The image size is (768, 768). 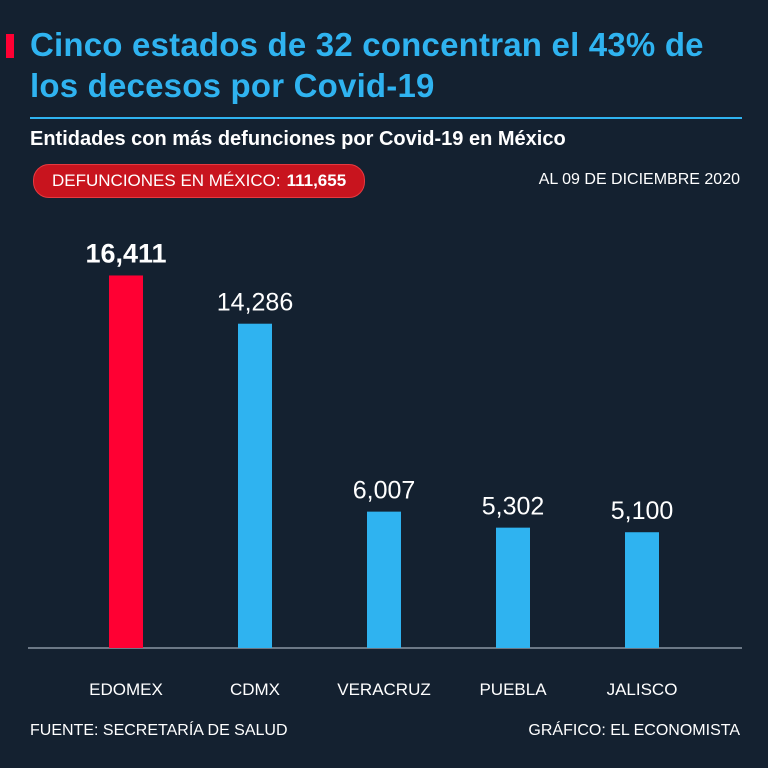 What do you see at coordinates (10, 46) in the screenshot?
I see `title-accent-bar` at bounding box center [10, 46].